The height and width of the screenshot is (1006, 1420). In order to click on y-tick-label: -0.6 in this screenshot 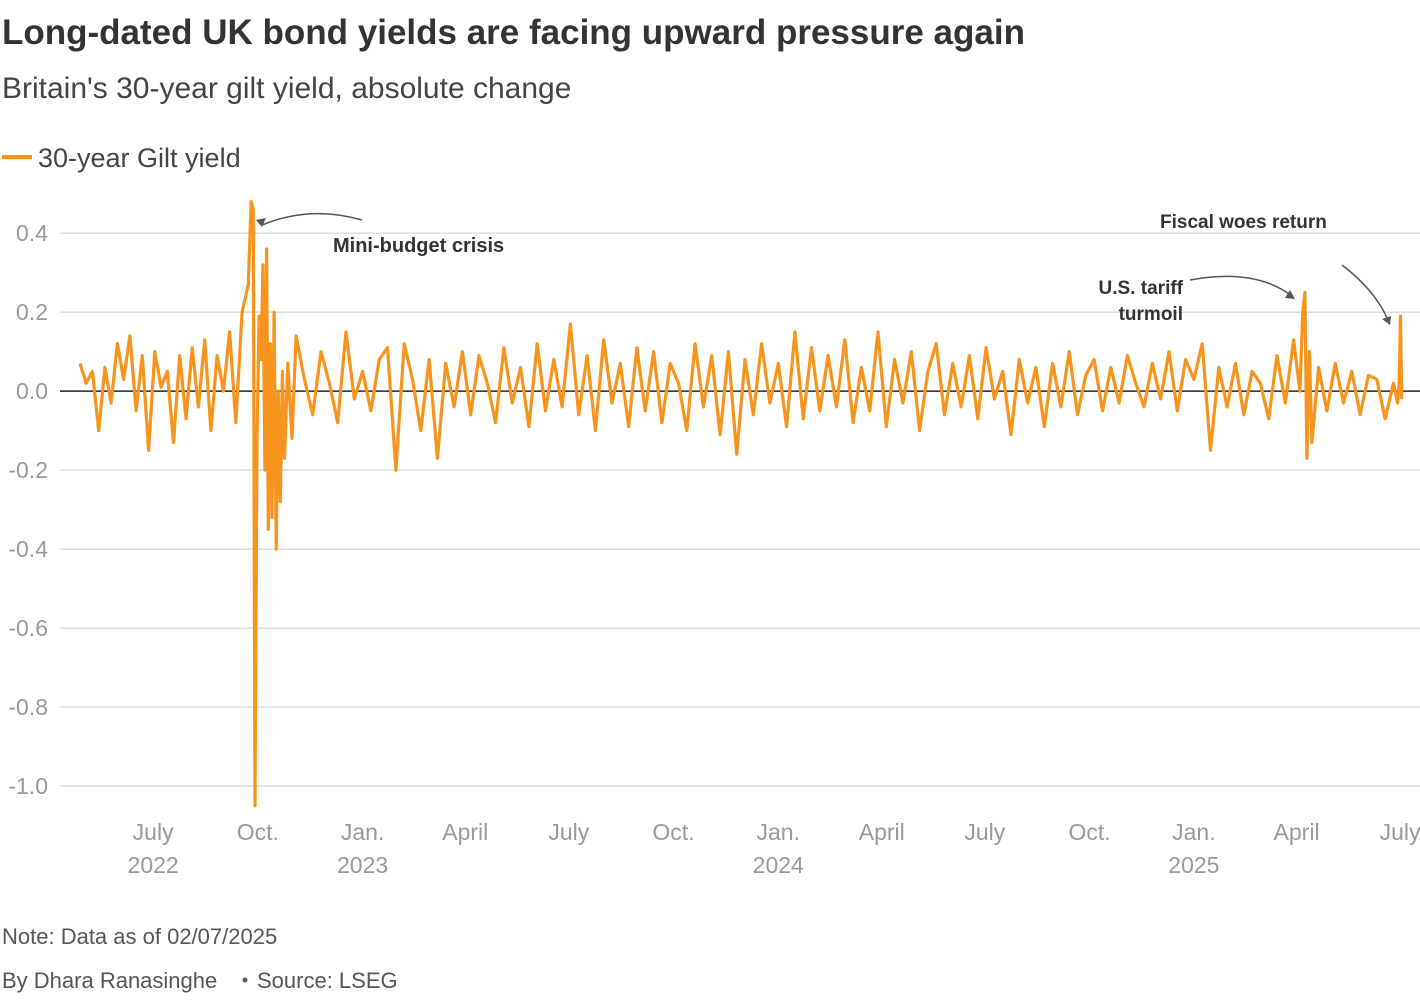, I will do `click(28, 628)`.